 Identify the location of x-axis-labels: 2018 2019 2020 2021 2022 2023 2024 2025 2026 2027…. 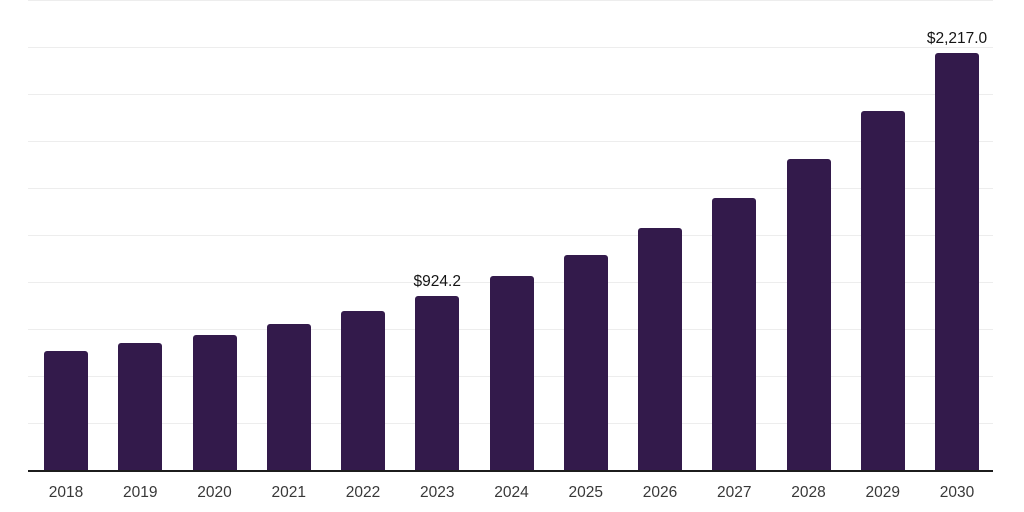
(510, 495).